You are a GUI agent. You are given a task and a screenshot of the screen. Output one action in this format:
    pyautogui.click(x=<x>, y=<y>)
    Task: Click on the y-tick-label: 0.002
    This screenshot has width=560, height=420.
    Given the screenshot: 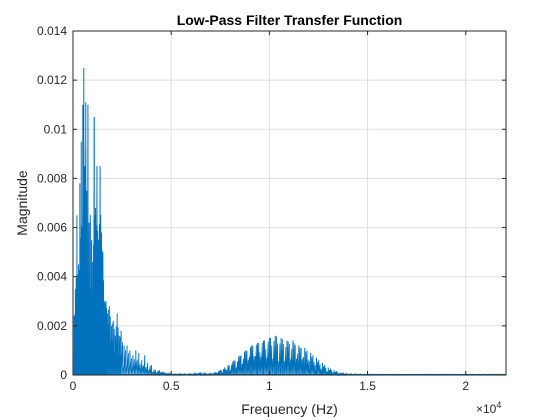 What is the action you would take?
    pyautogui.click(x=52, y=326)
    